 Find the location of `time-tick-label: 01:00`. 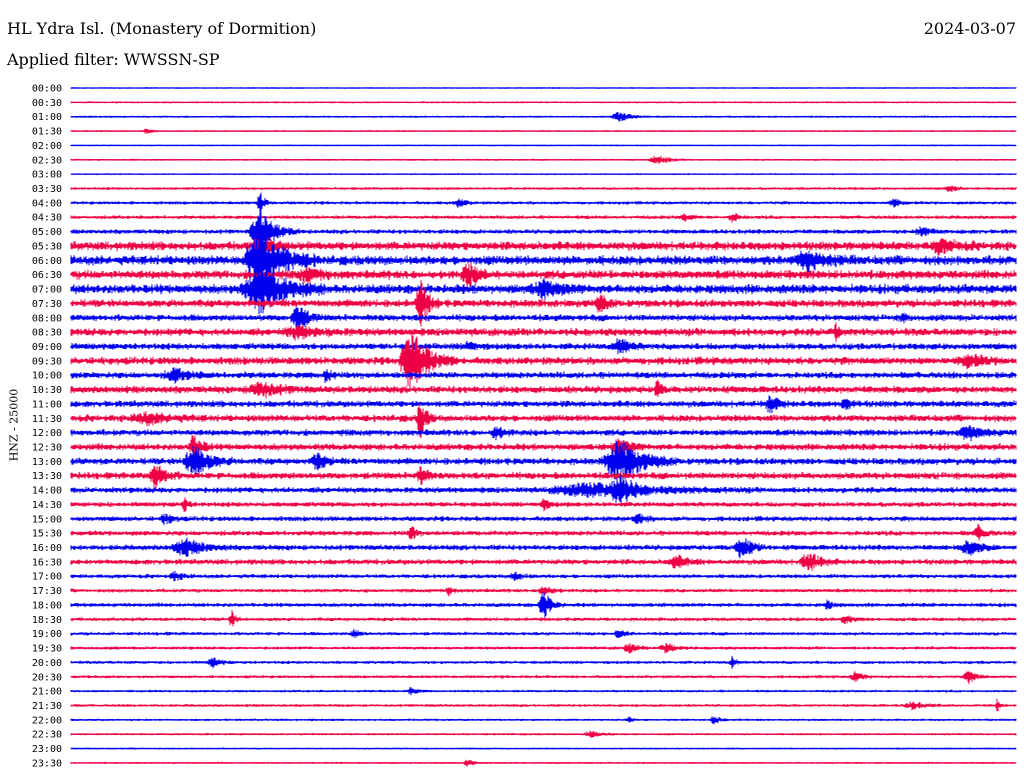

time-tick-label: 01:00 is located at coordinates (47, 117).